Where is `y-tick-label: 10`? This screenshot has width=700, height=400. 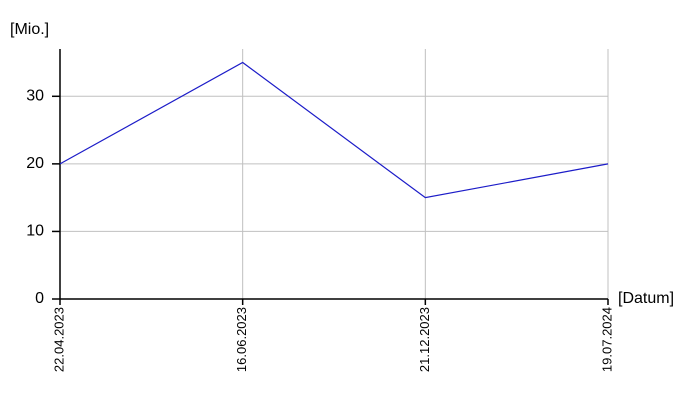
y-tick-label: 10 is located at coordinates (35, 231).